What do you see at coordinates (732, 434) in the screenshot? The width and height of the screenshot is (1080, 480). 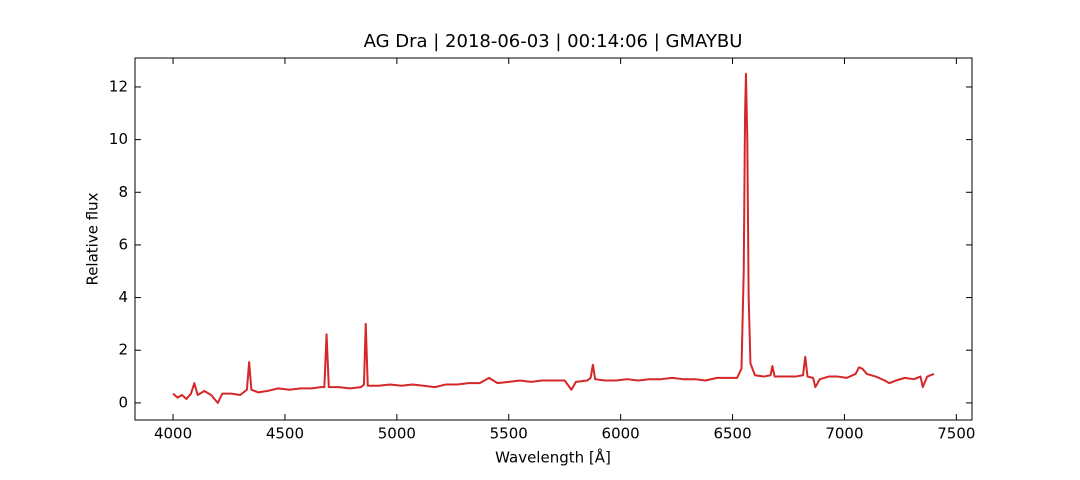 I see `x-tick-label: 6500` at bounding box center [732, 434].